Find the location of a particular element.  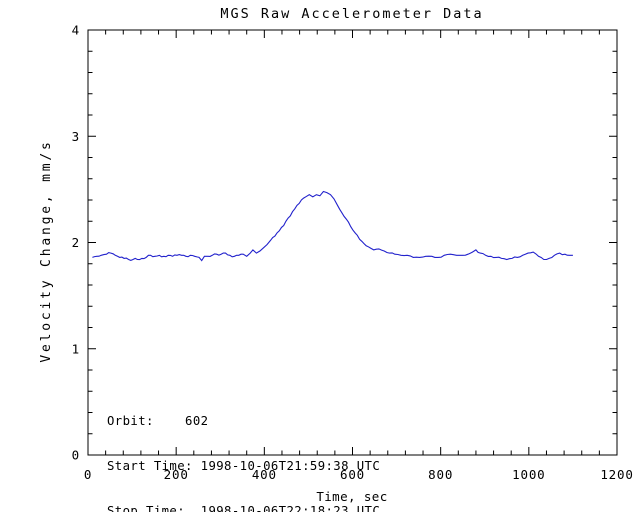

annotation-start-time: Start Time: 1998-10-06T21:59:38 UTC is located at coordinates (244, 466).